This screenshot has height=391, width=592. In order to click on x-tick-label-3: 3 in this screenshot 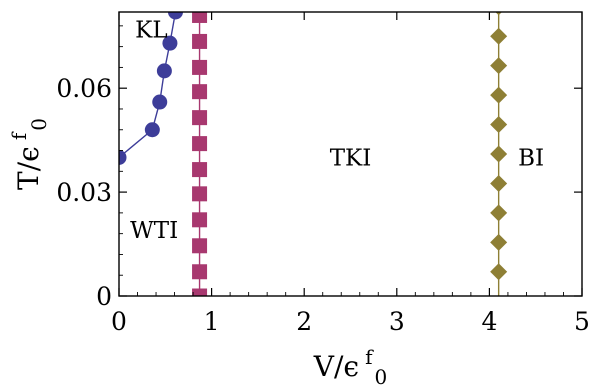, I will do `click(397, 321)`.